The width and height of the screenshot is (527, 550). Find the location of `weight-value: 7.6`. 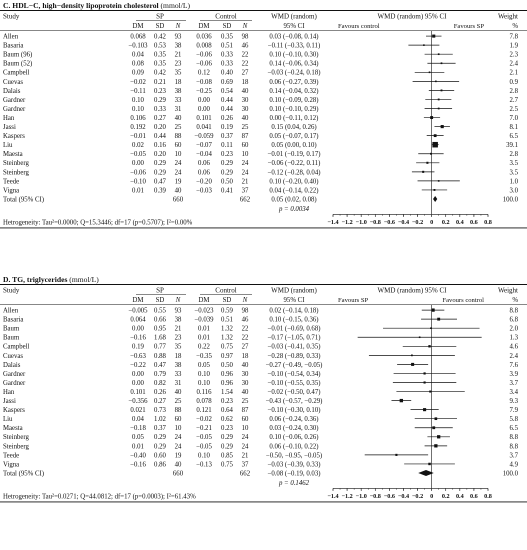

weight-value: 7.6 is located at coordinates (514, 365).